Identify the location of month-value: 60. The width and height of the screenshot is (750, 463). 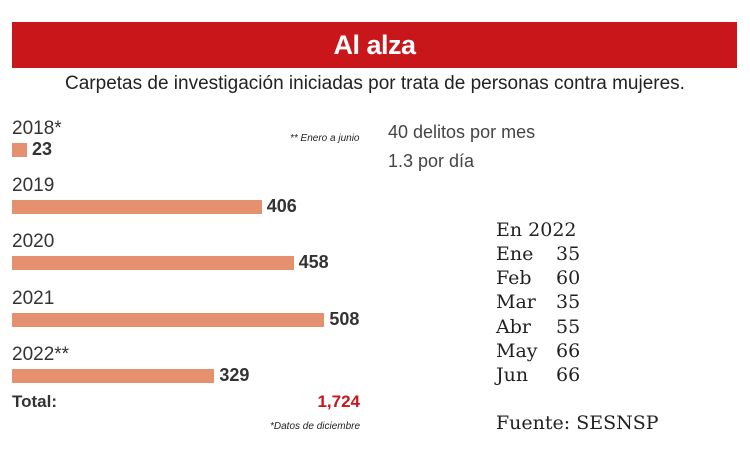
(568, 278).